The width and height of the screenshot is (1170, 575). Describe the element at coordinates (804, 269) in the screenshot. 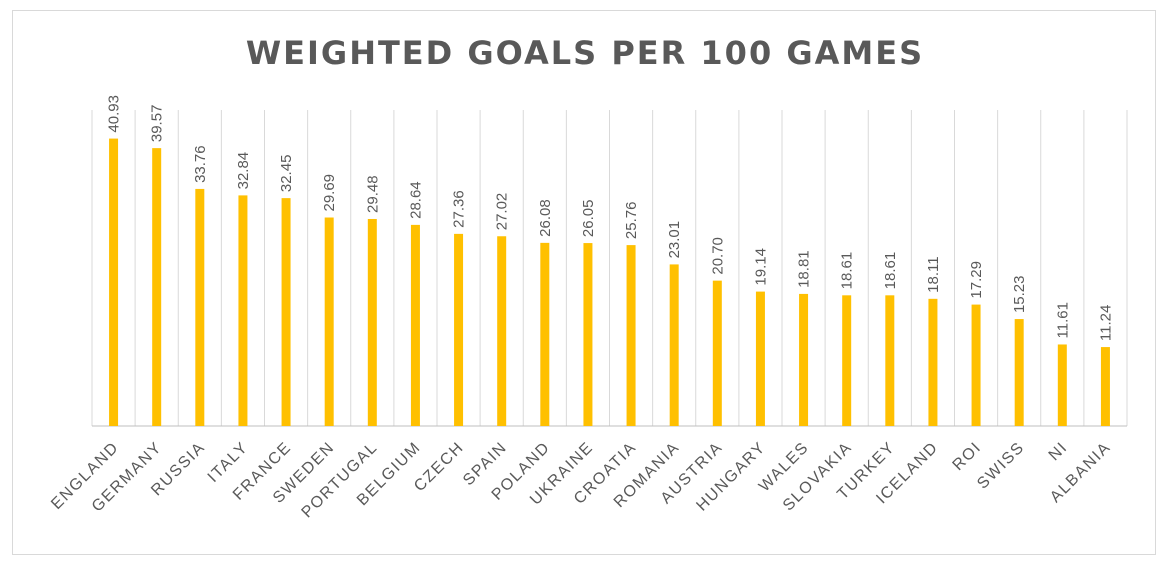

I see `data-label: 18.81` at that location.